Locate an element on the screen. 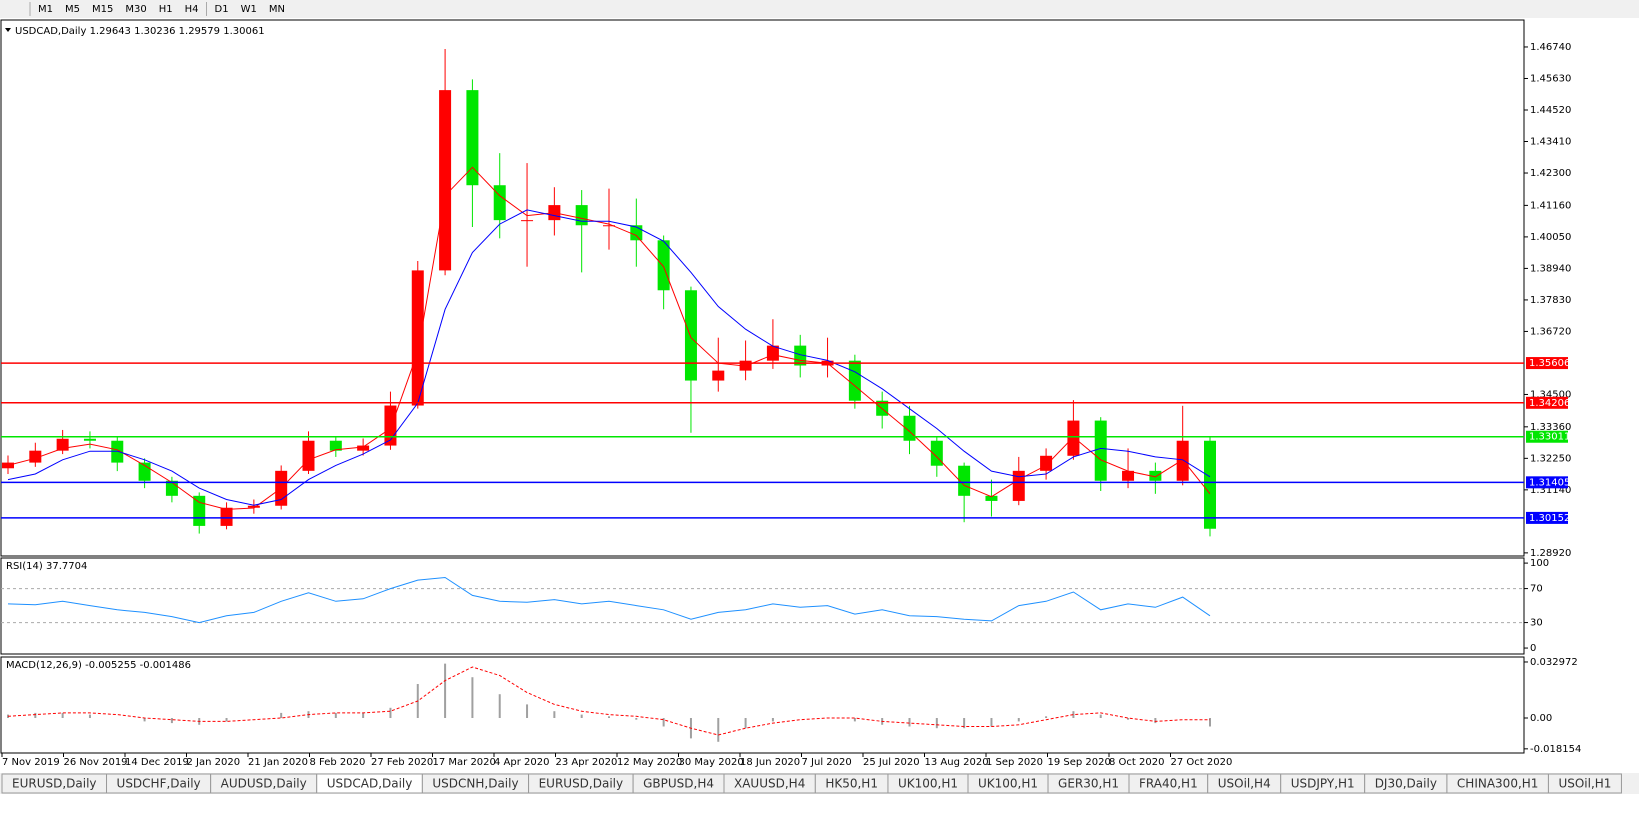  y-tick-label: 1.36720 is located at coordinates (1550, 331).